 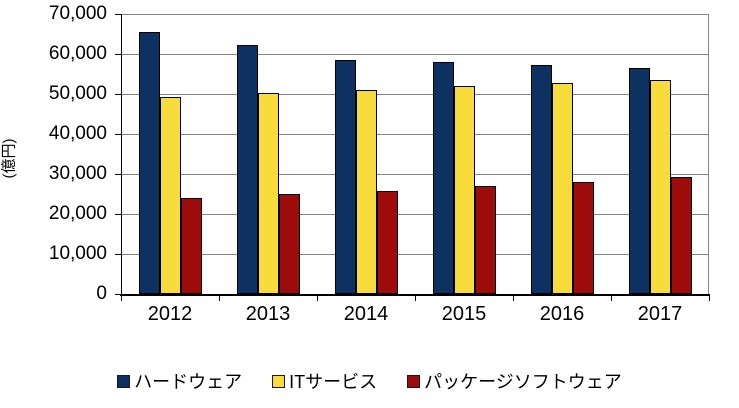 I want to click on y-axis-tick-label: 40,000, so click(x=77, y=133).